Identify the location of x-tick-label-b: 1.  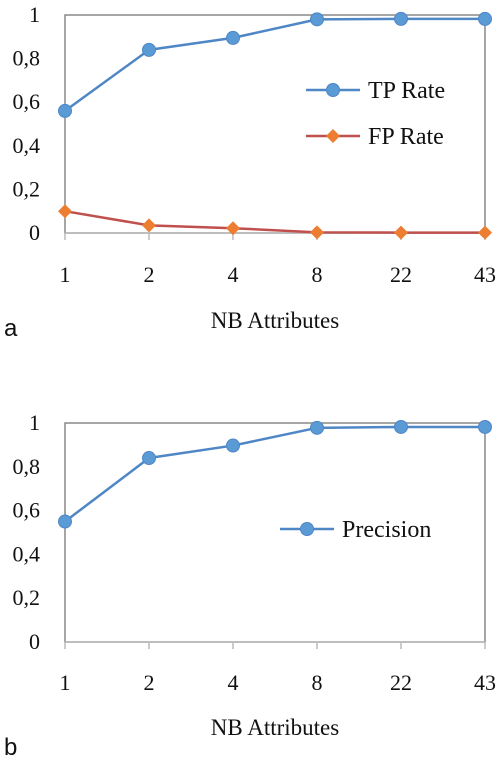
(65, 682).